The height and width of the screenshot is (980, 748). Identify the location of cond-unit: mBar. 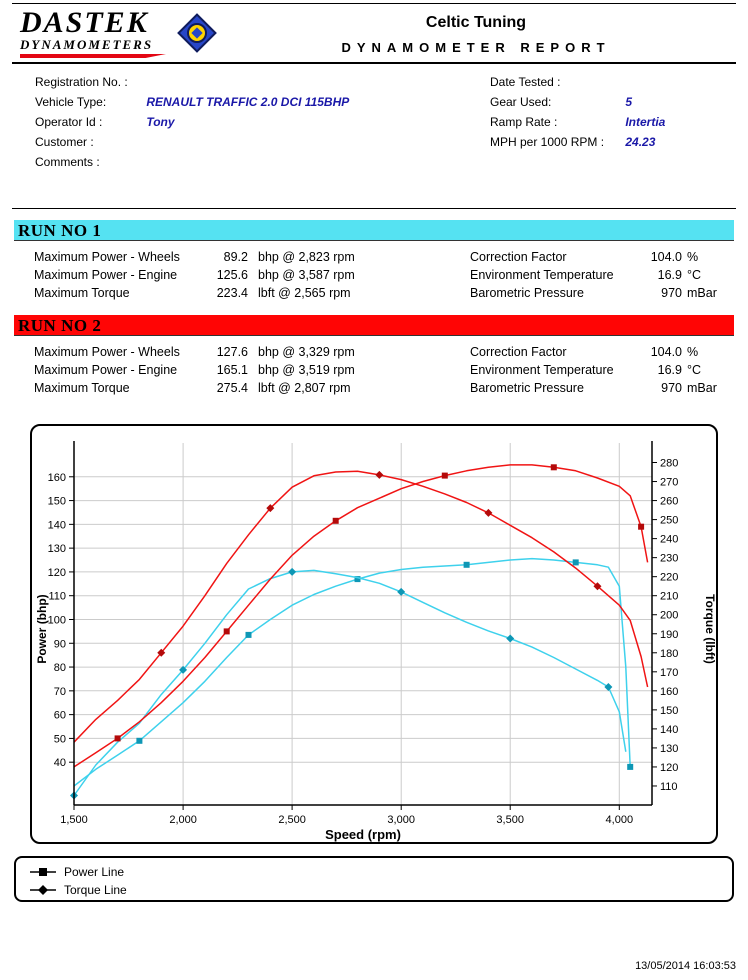
(702, 388).